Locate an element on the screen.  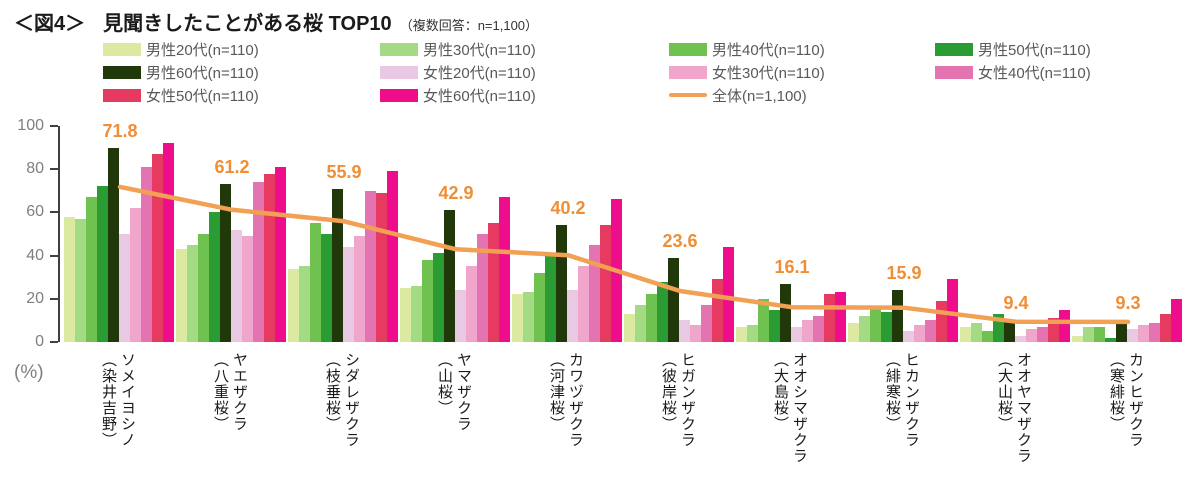
y-tick-label: 0 is located at coordinates (39, 341).